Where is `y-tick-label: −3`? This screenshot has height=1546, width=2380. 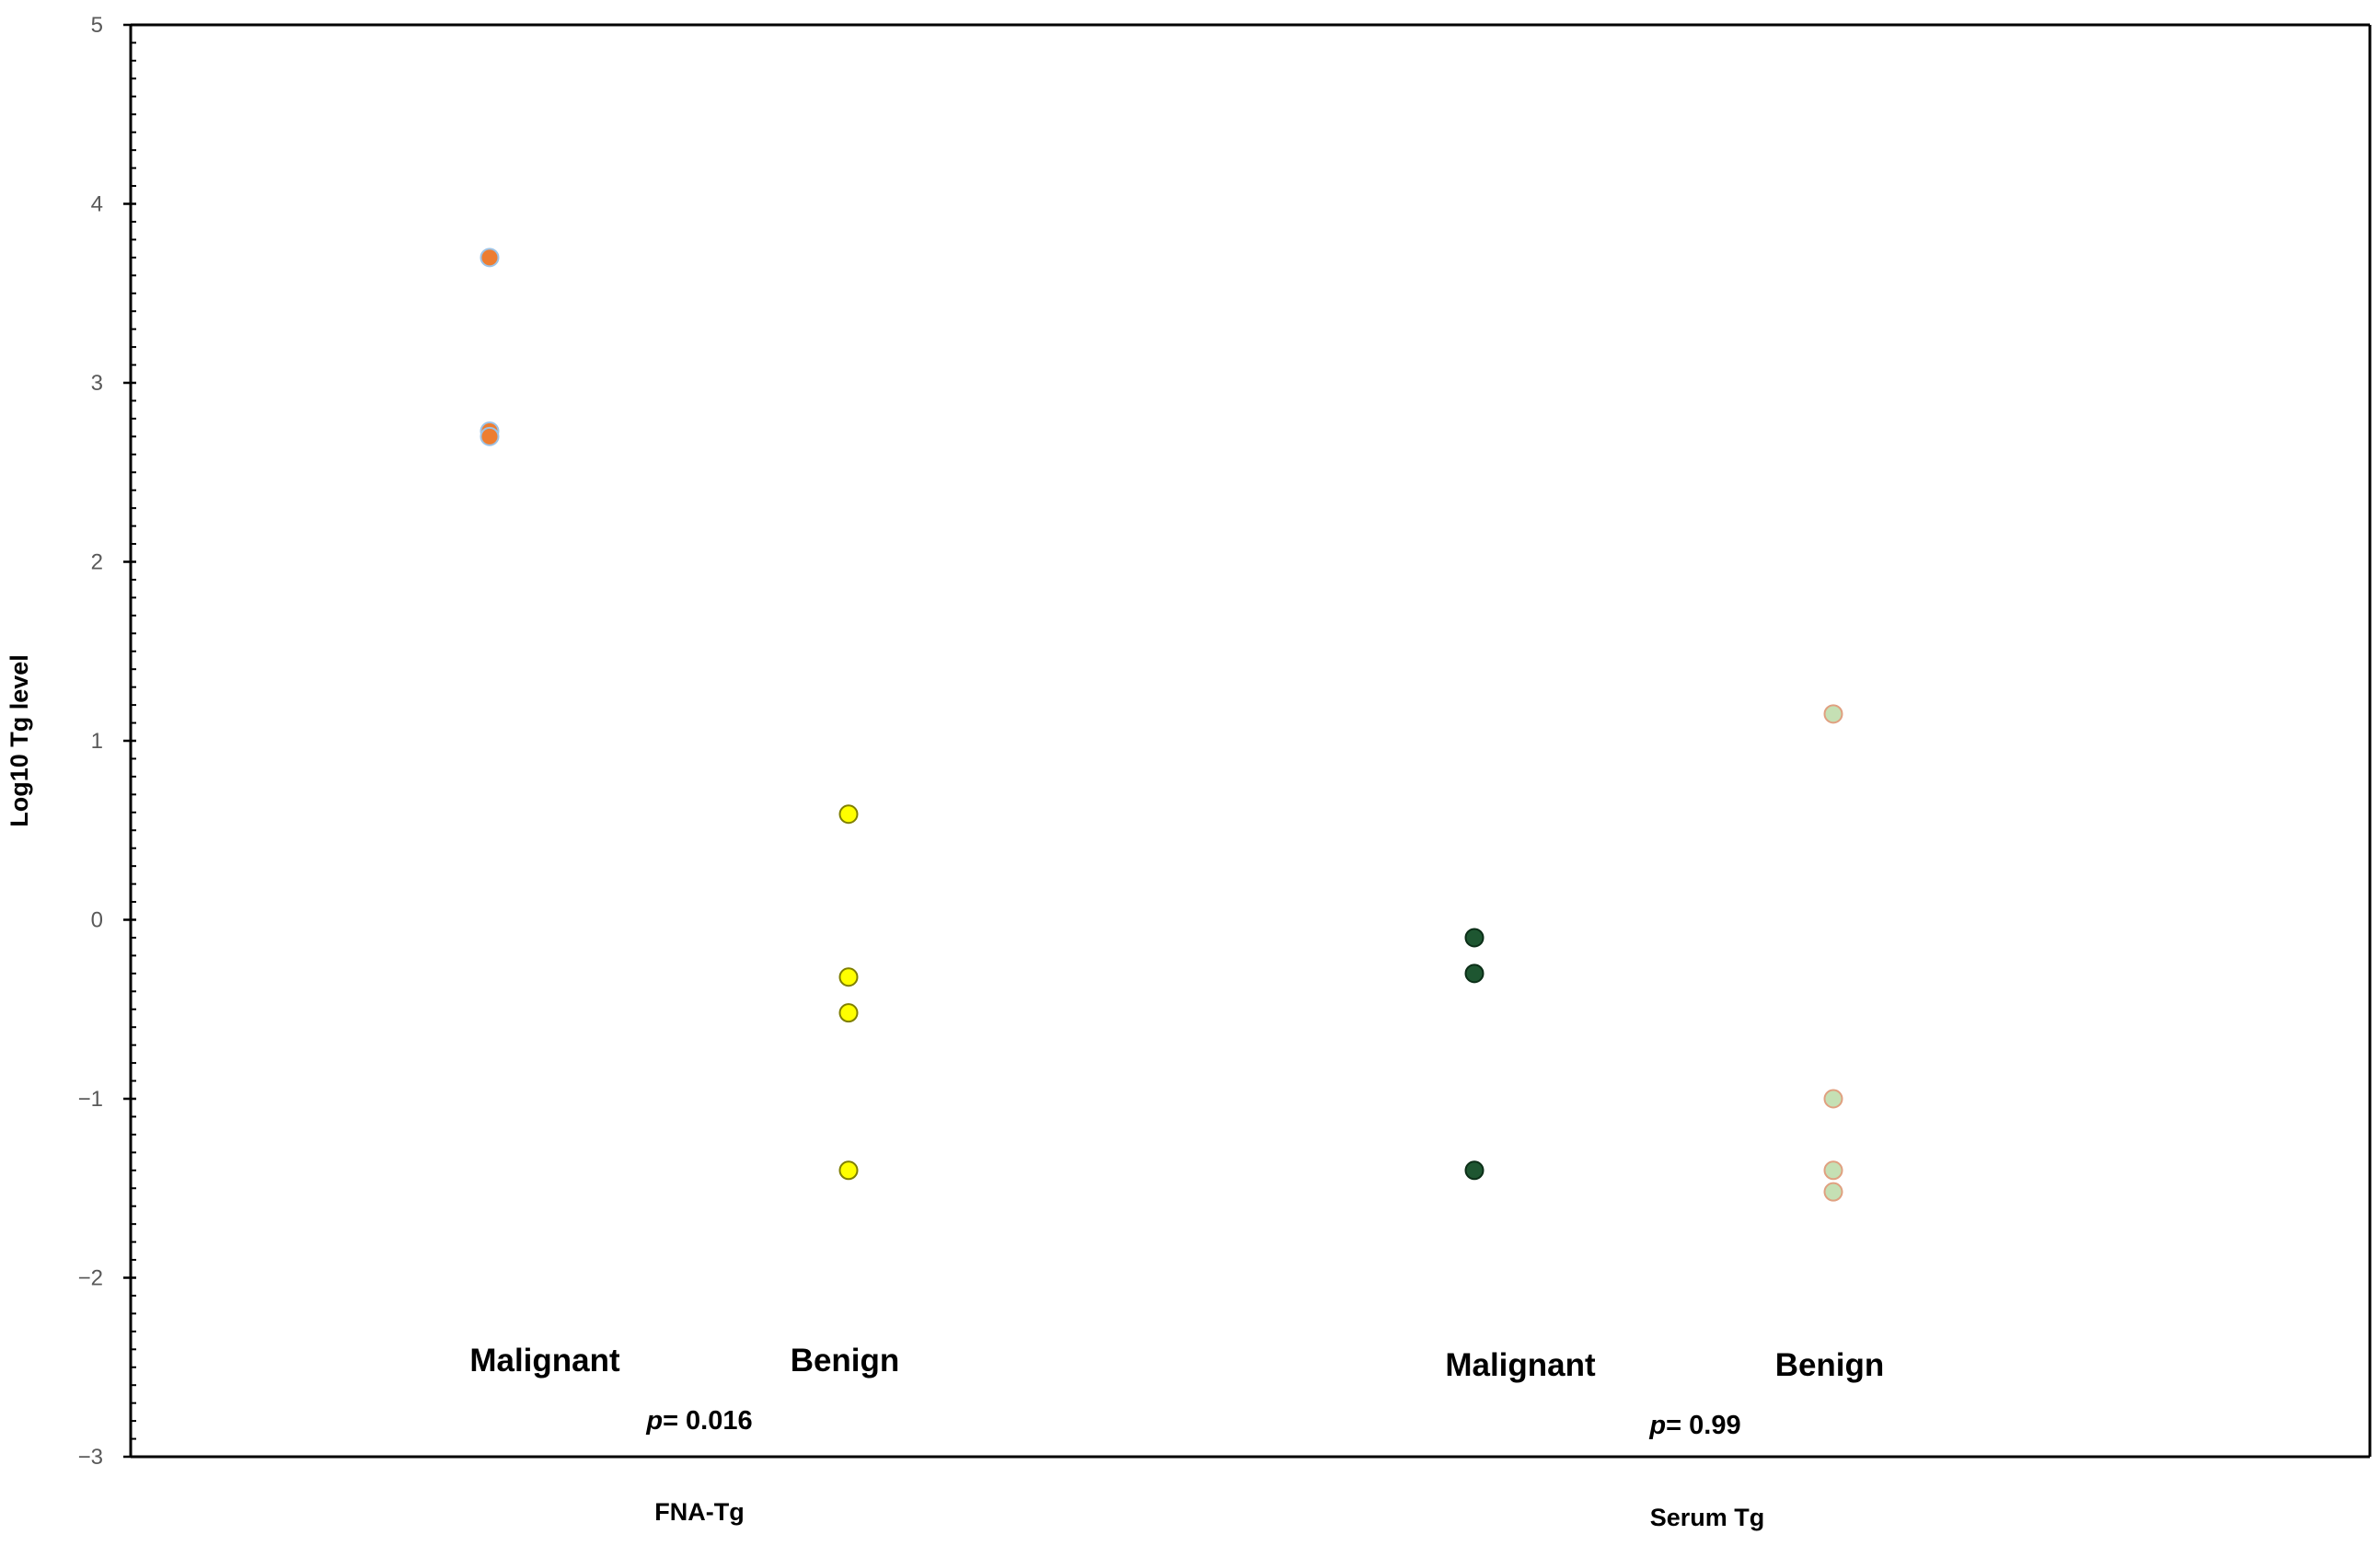
y-tick-label: −3 is located at coordinates (90, 1457).